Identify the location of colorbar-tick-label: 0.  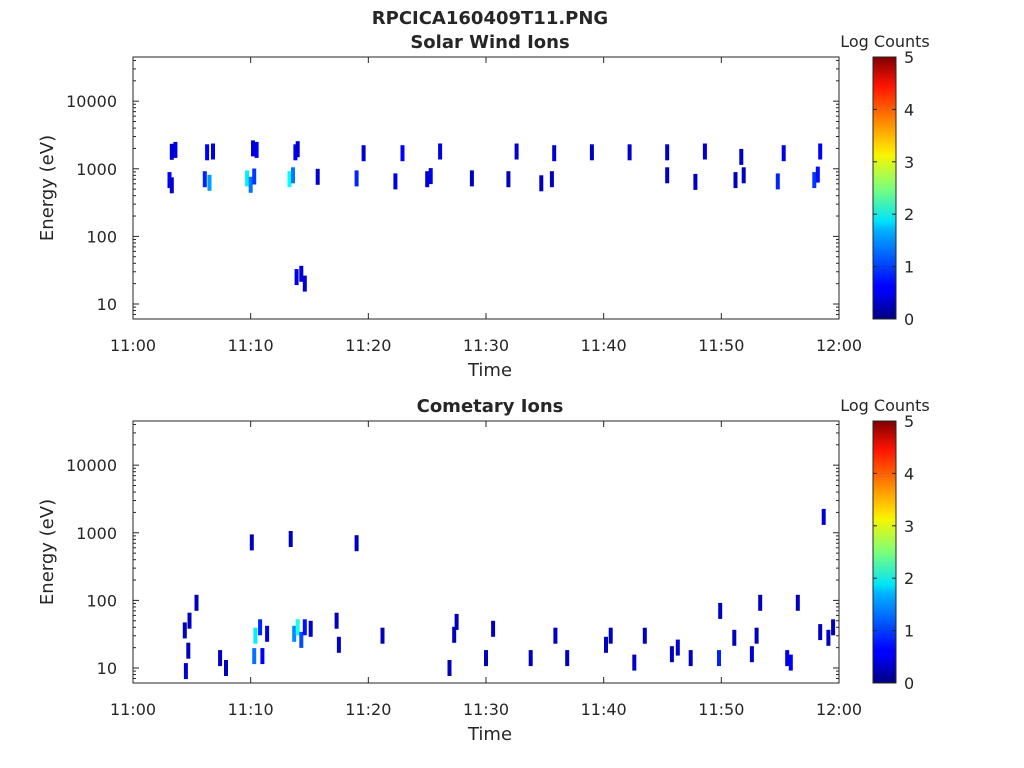
(909, 683).